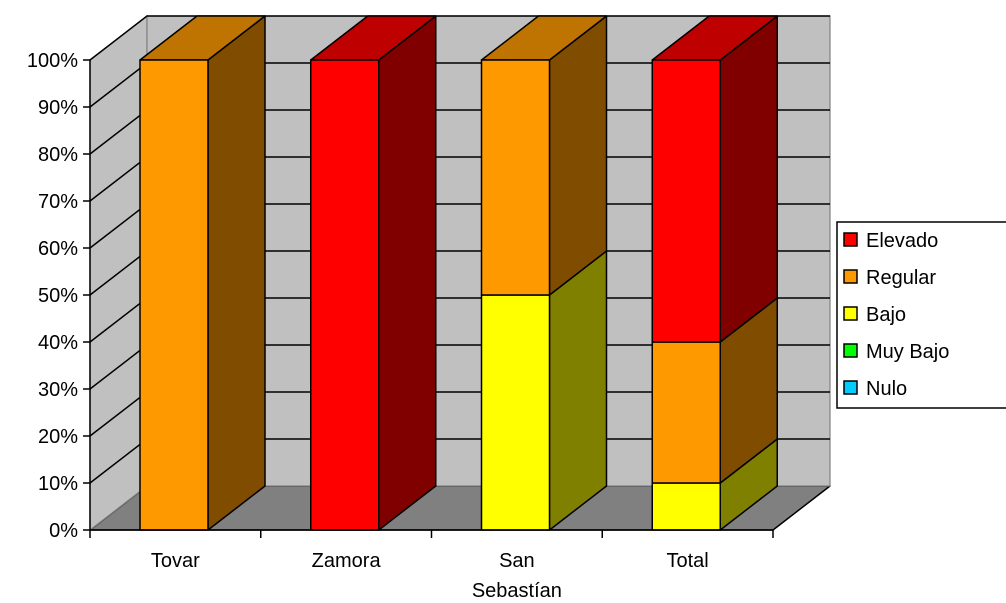 The image size is (1006, 603). Describe the element at coordinates (907, 352) in the screenshot. I see `legend-label: Muy Bajo` at that location.